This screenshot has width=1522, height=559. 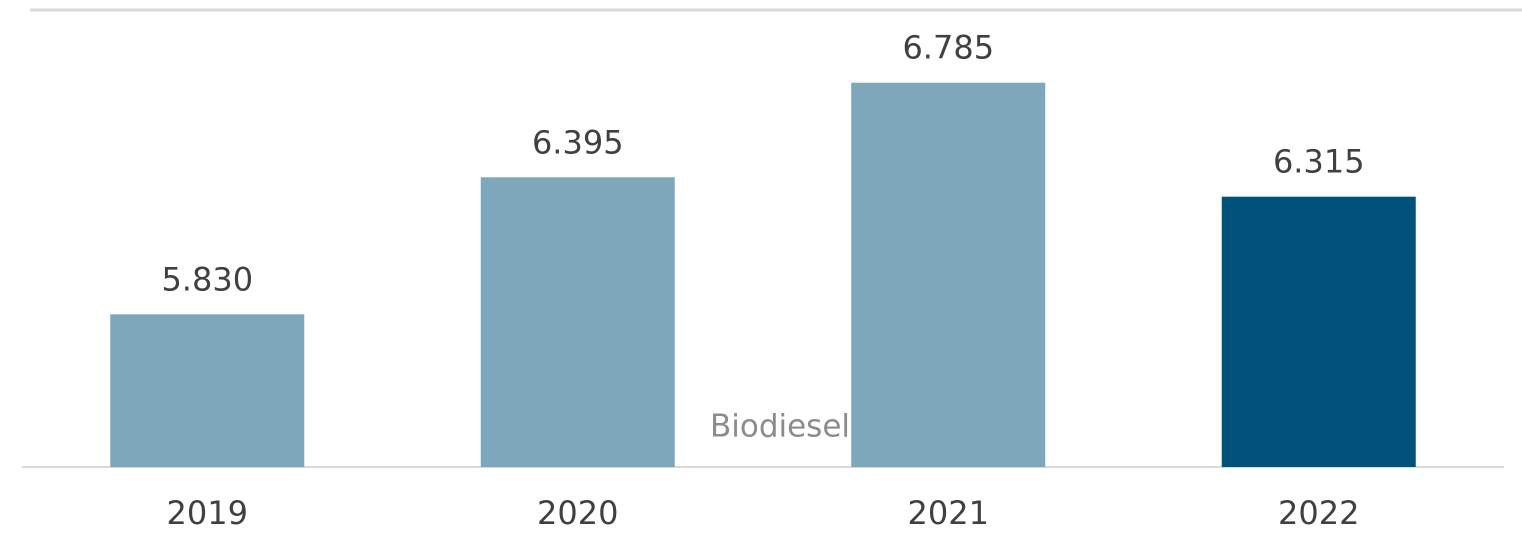 What do you see at coordinates (207, 279) in the screenshot?
I see `value-label: 5.830` at bounding box center [207, 279].